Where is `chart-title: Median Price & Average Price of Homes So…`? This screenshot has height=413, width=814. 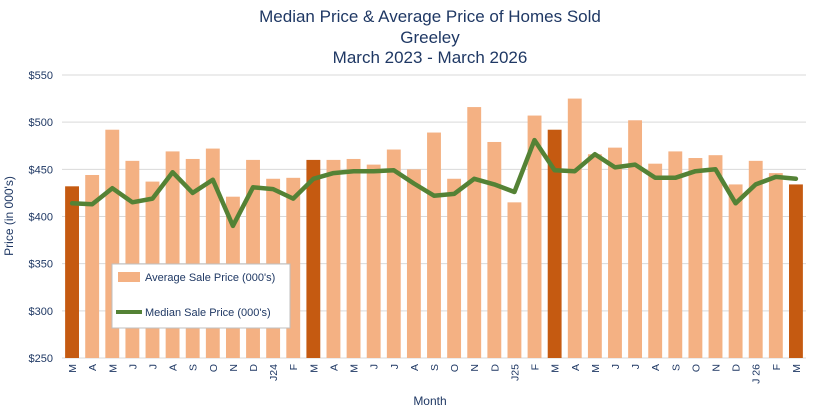
chart-title: Median Price & Average Price of Homes So… is located at coordinates (430, 37).